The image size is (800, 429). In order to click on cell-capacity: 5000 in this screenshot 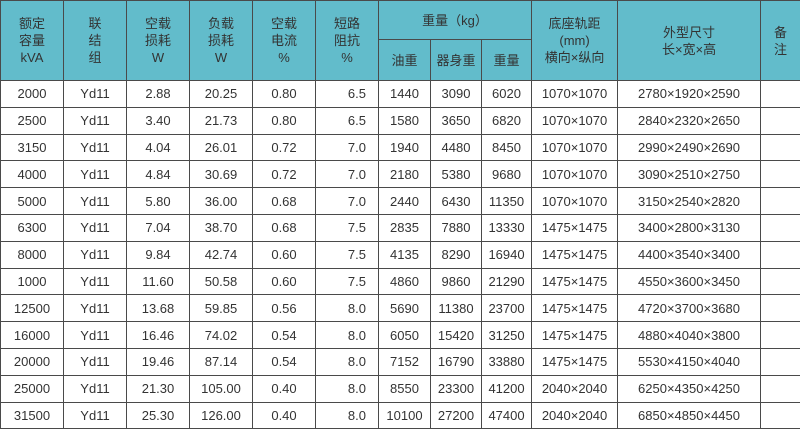, I will do `click(32, 201)`.